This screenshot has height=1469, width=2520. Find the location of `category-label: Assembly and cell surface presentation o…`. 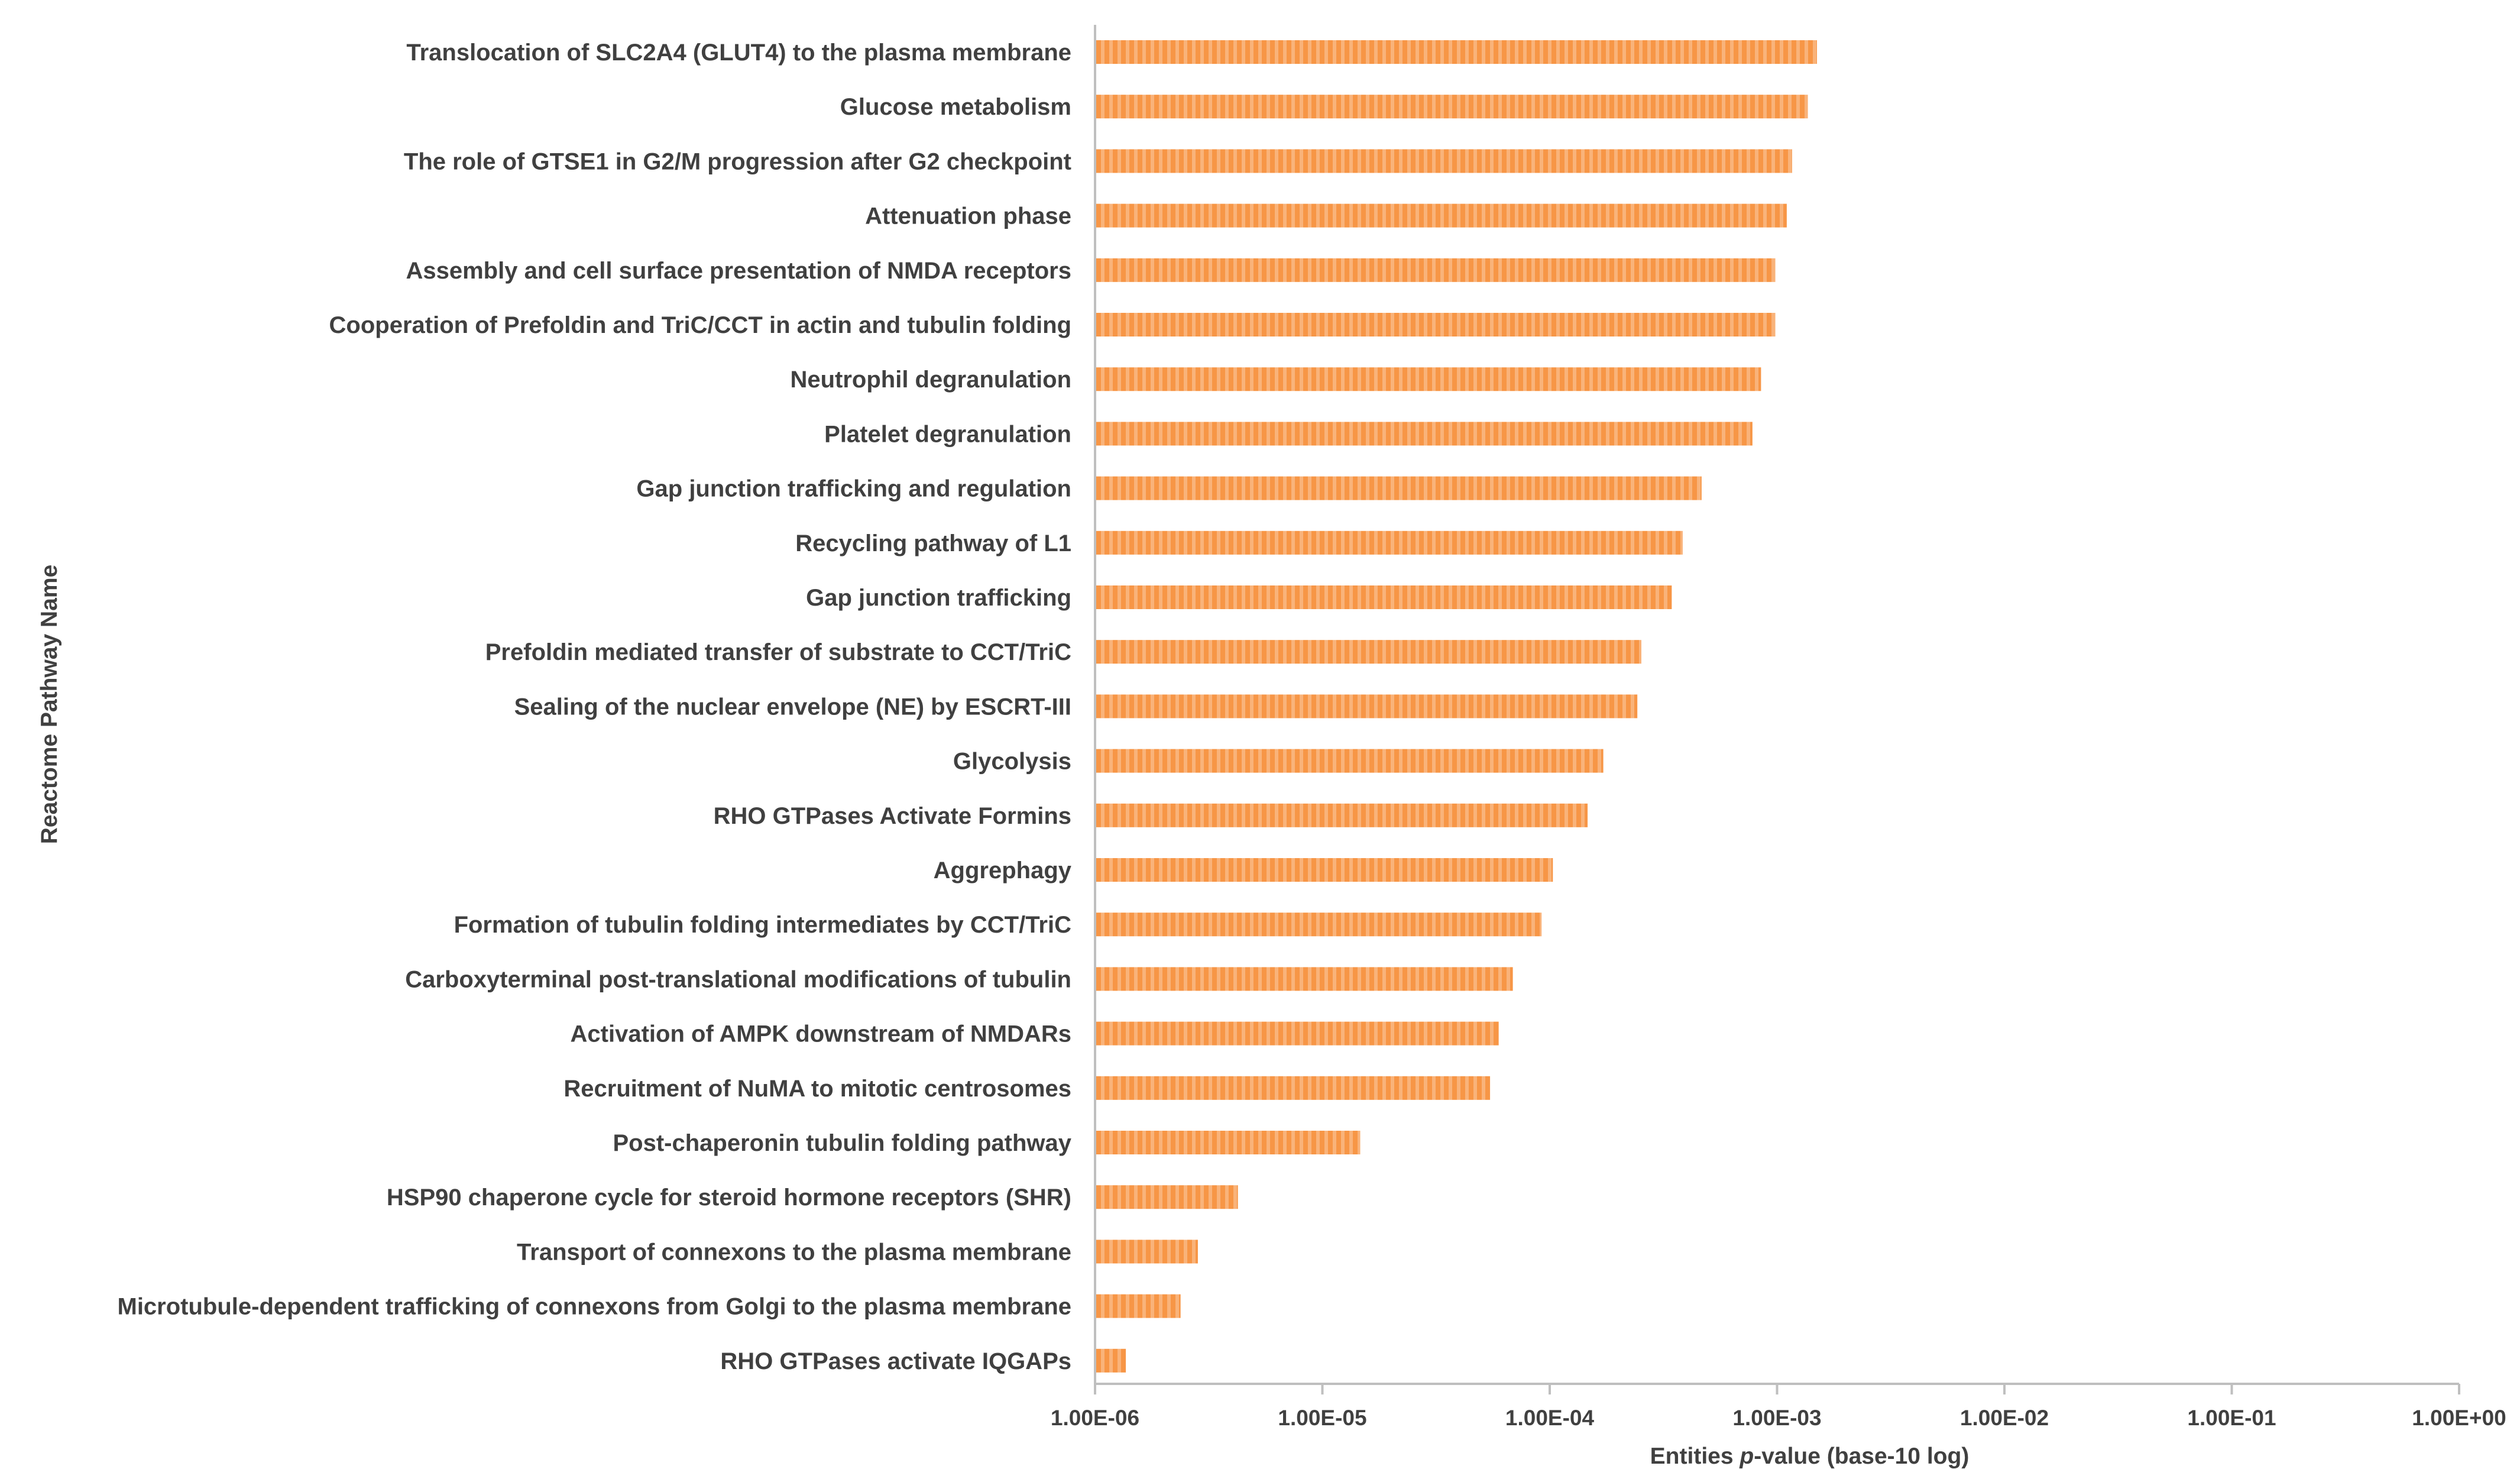

category-label: Assembly and cell surface presentation o… is located at coordinates (738, 271).